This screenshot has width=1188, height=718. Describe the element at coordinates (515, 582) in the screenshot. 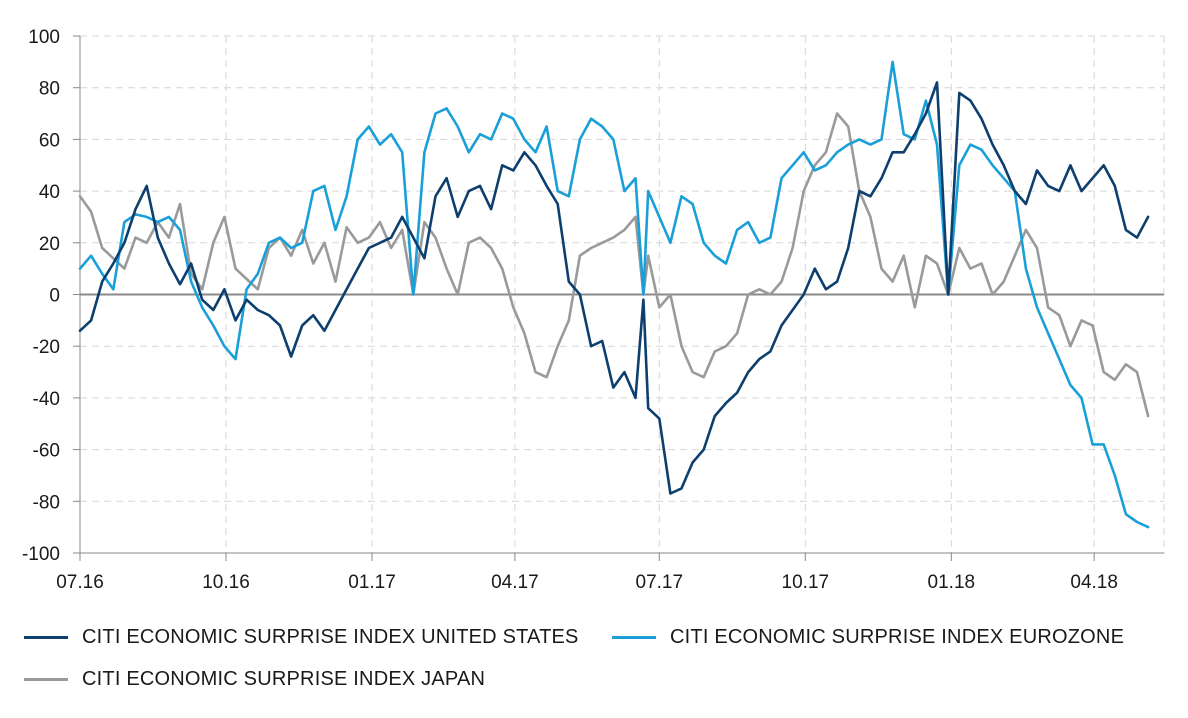

I see `x-tick-label: 04.17` at that location.